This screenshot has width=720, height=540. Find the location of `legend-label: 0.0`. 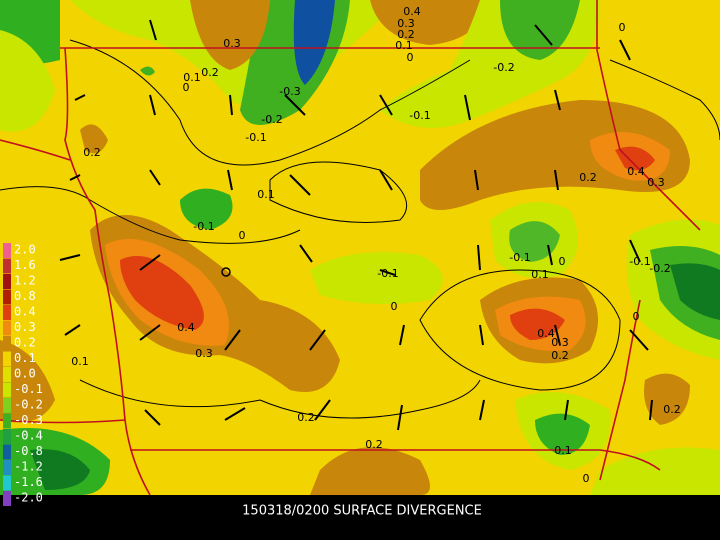

legend-label: 0.0 is located at coordinates (25, 374).